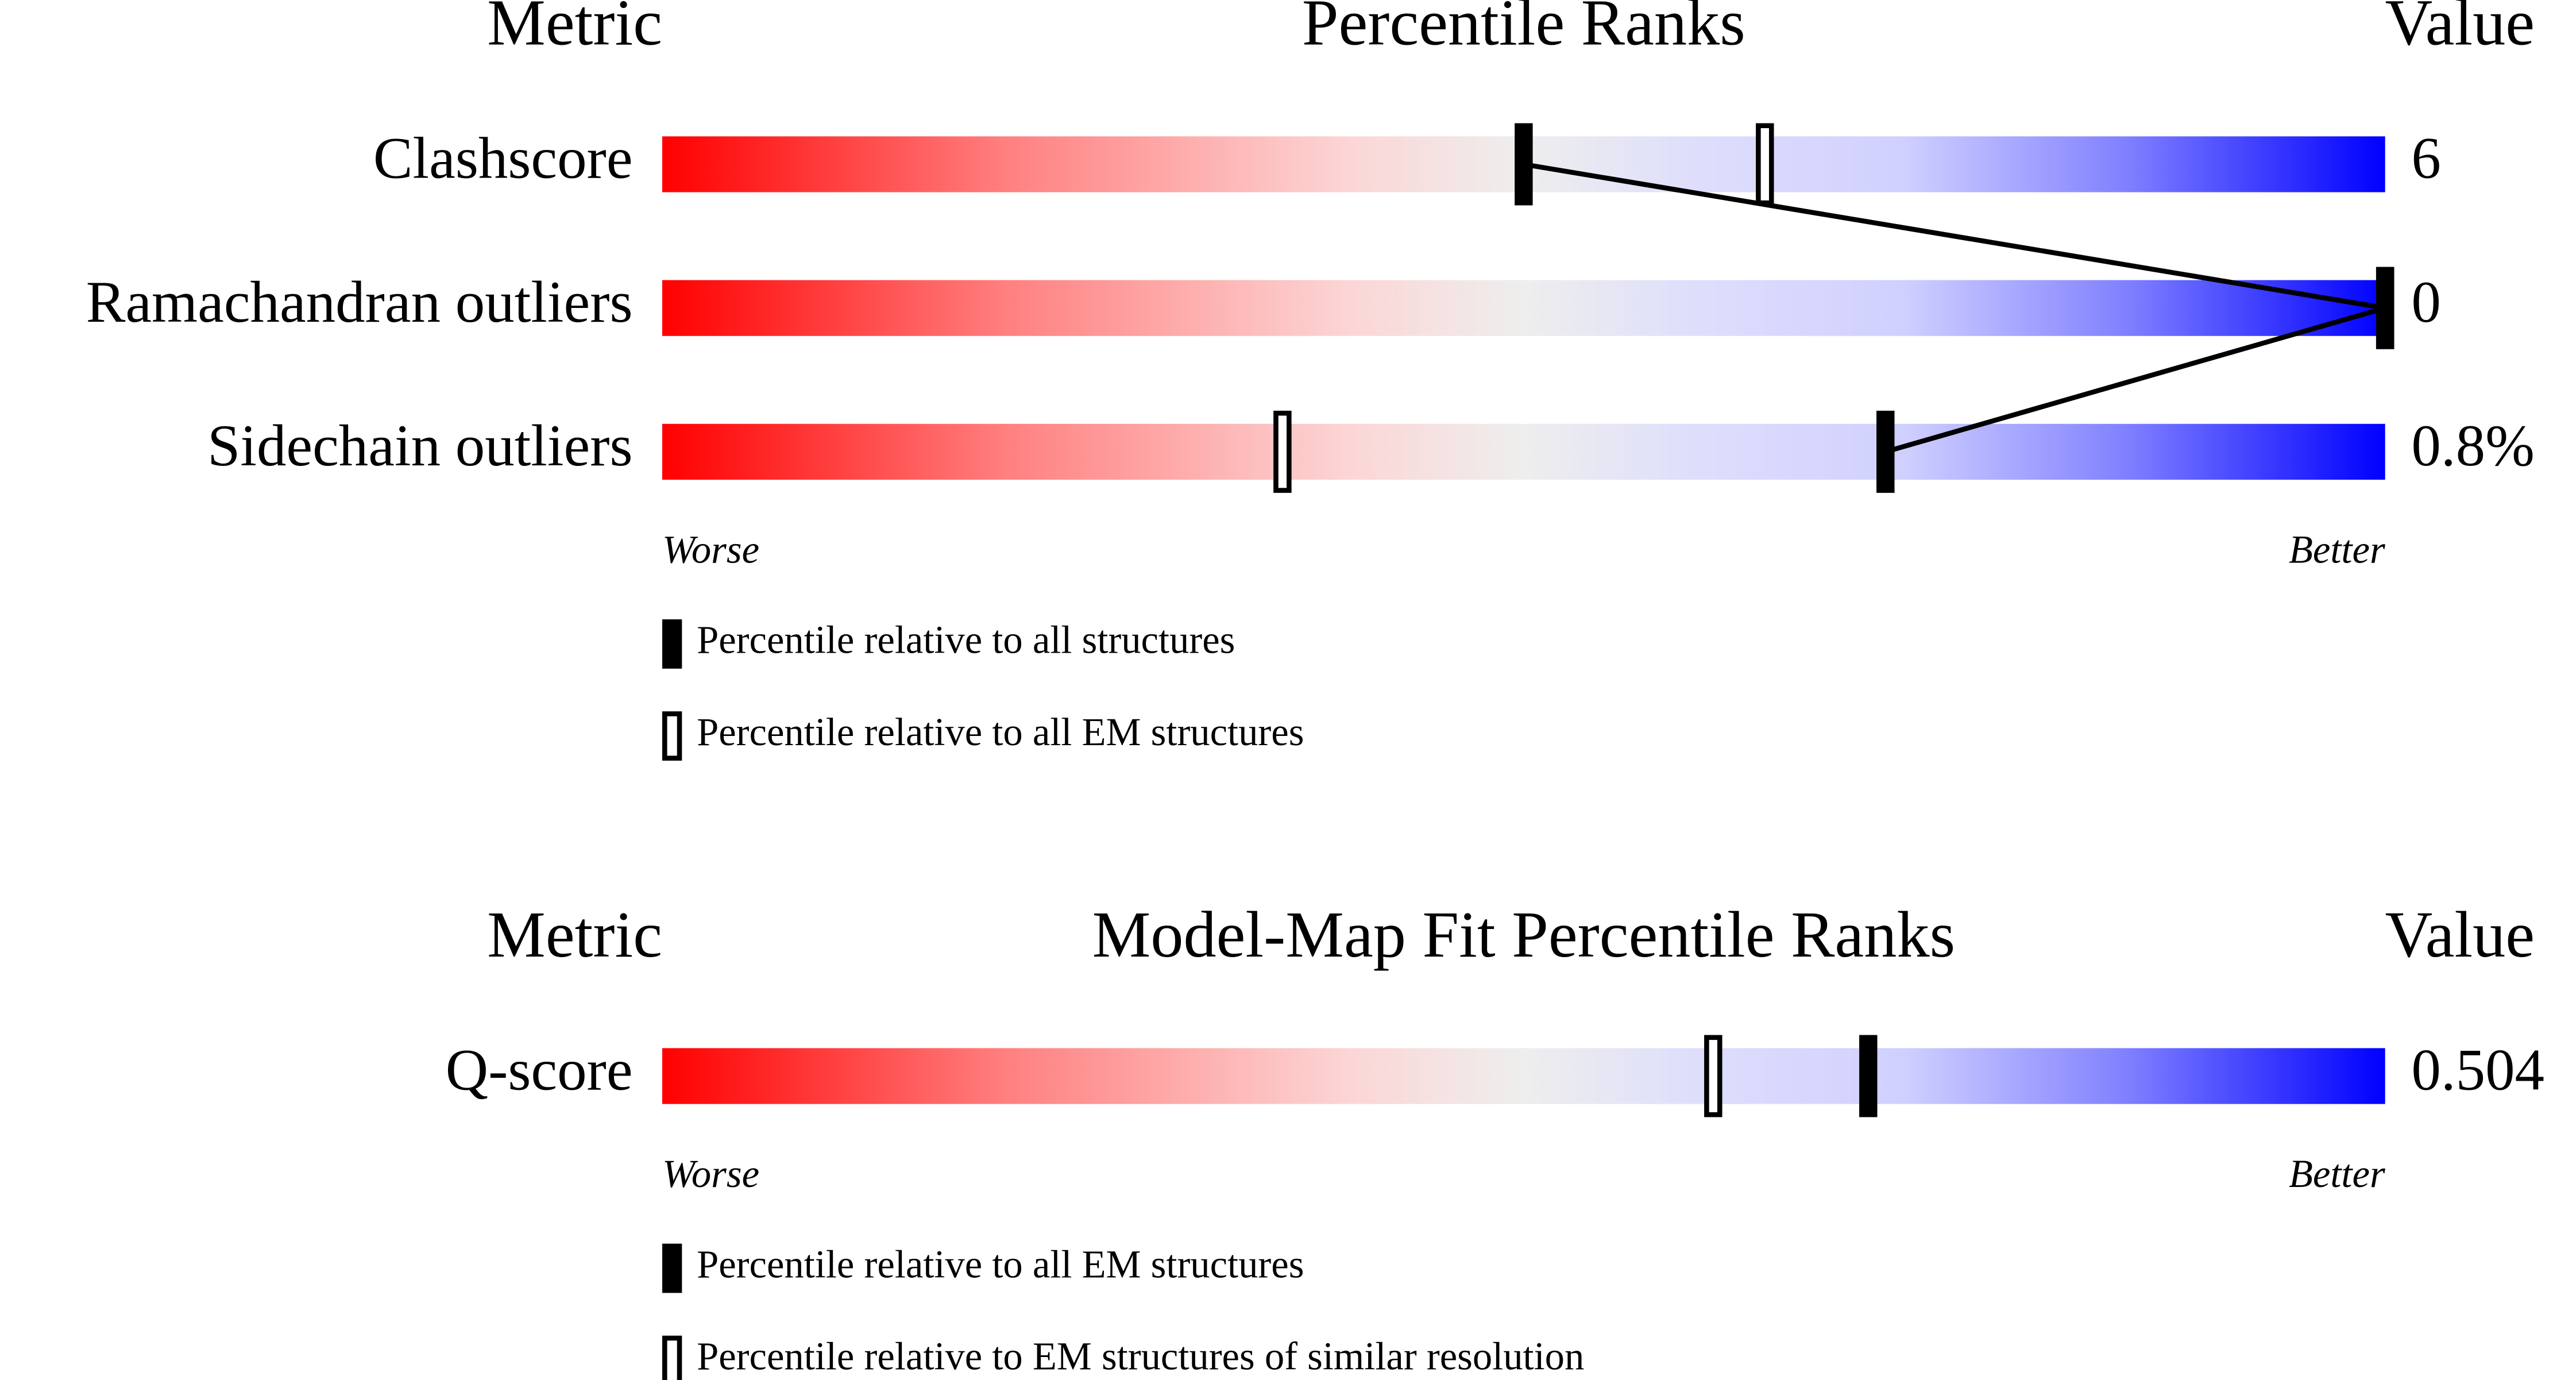 The image size is (2576, 1380). I want to click on metric-value: 0.504, so click(2477, 1070).